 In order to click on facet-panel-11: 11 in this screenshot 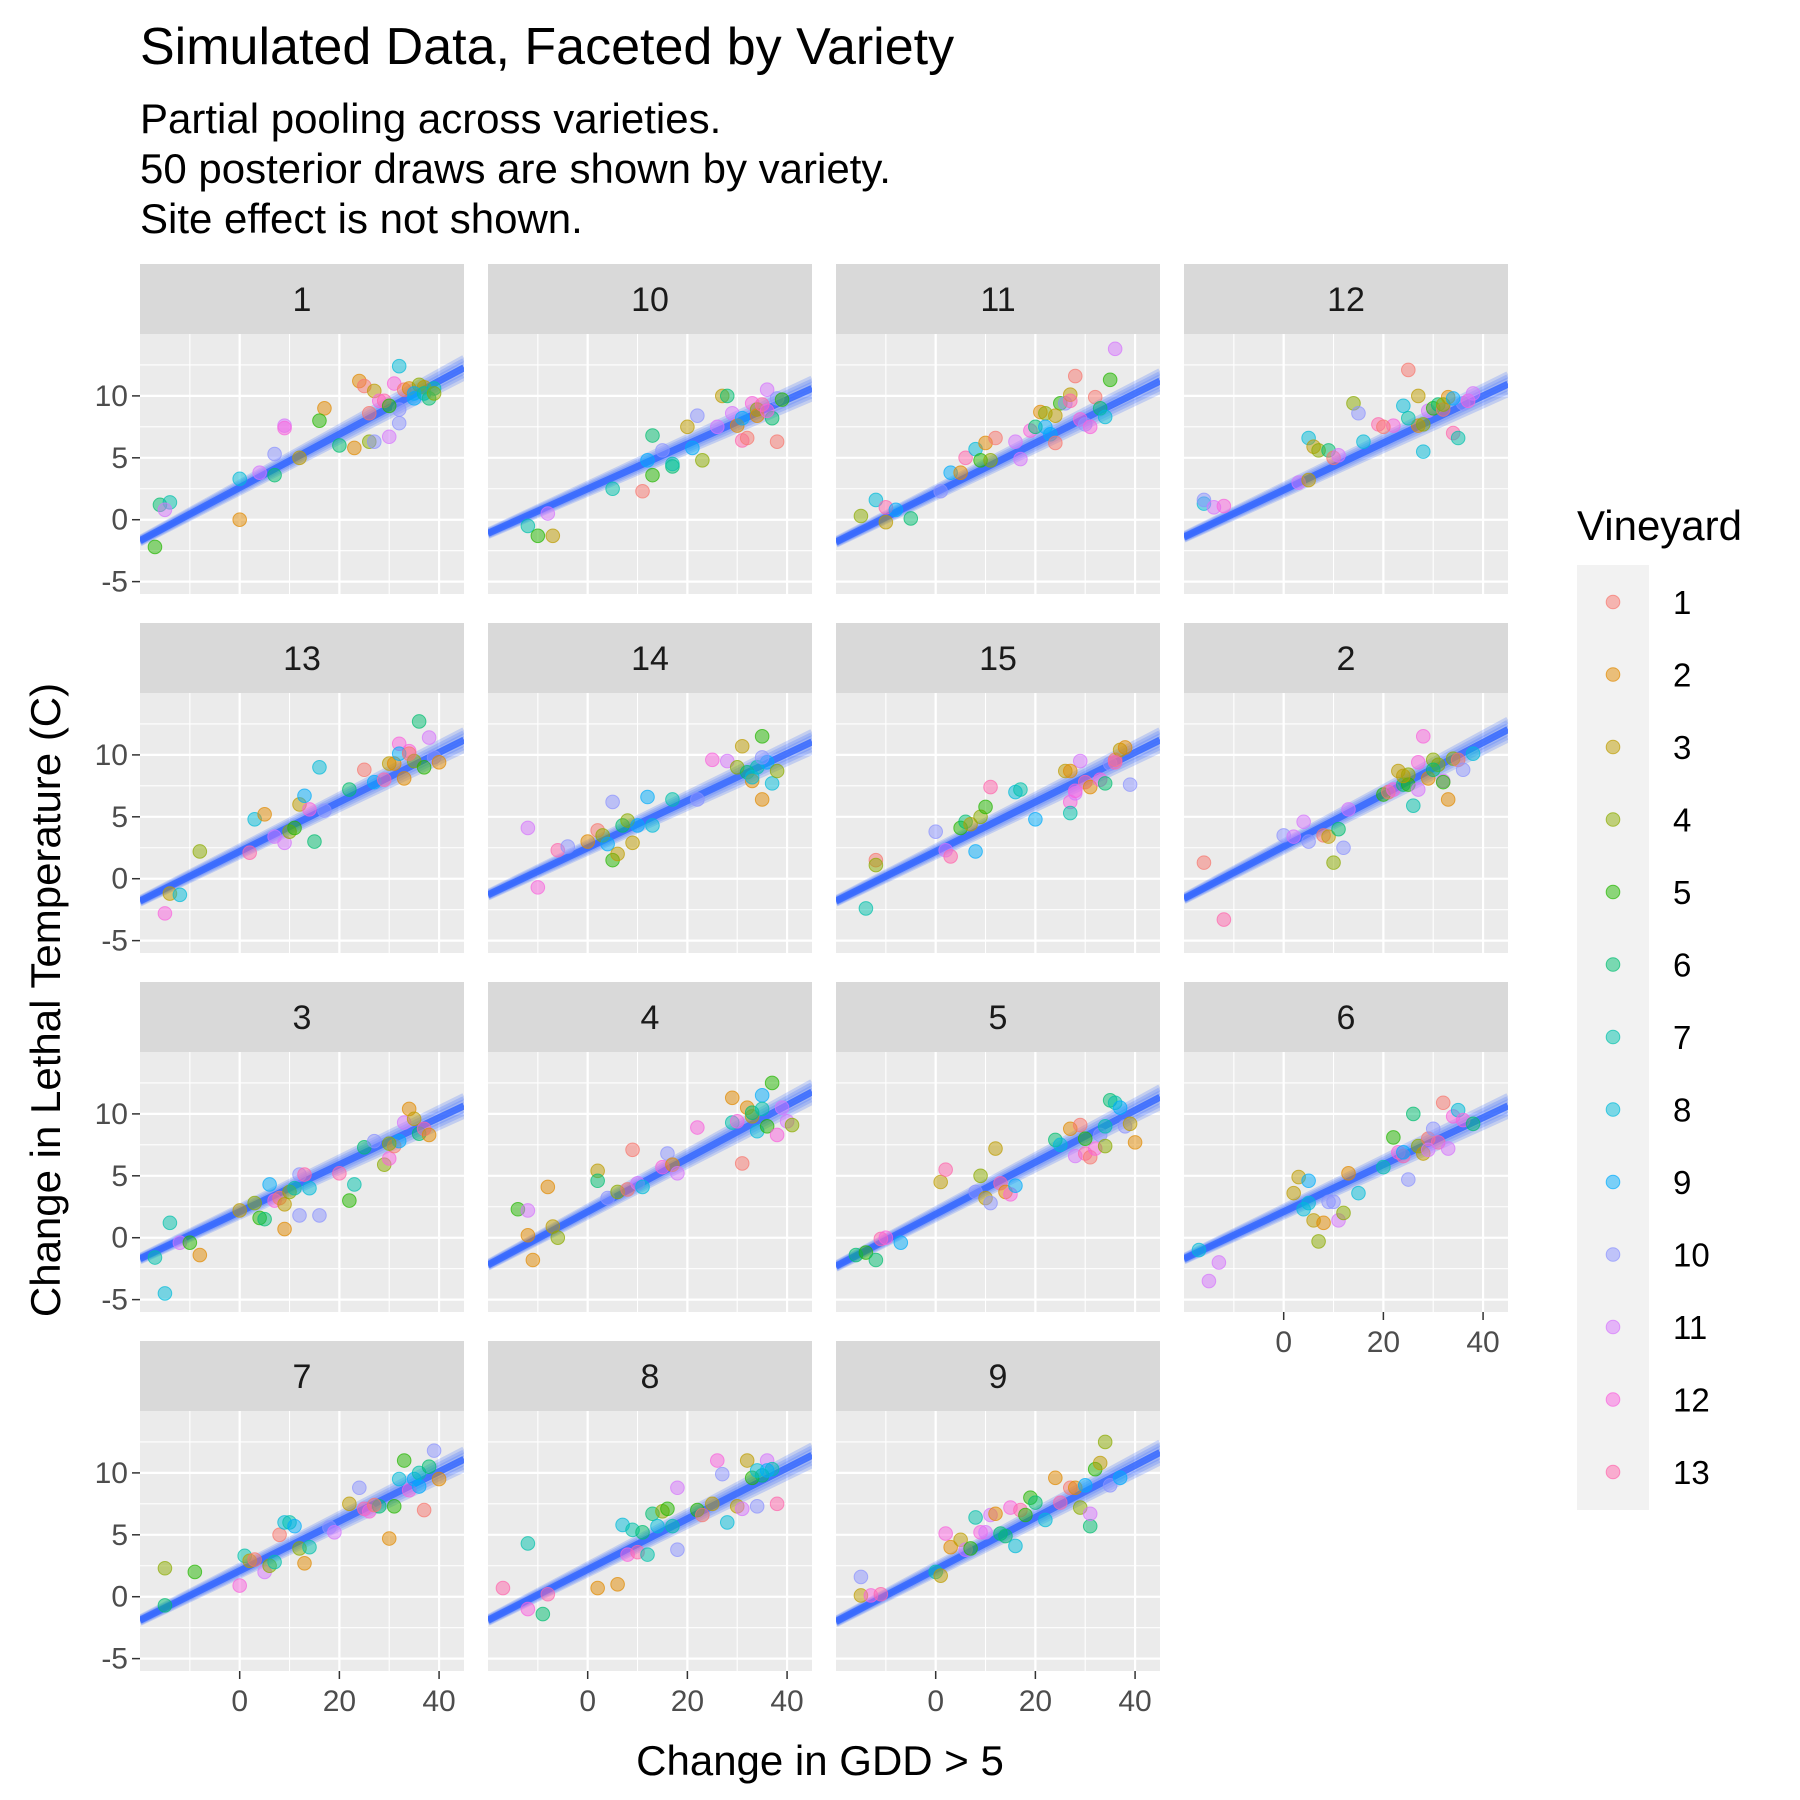, I will do `click(998, 429)`.